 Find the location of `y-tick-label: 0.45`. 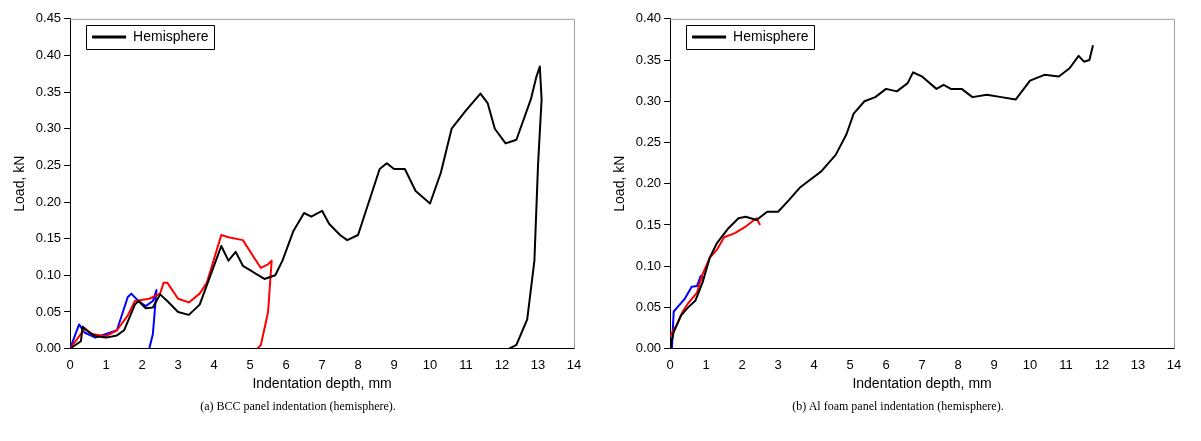

y-tick-label: 0.45 is located at coordinates (48, 18).